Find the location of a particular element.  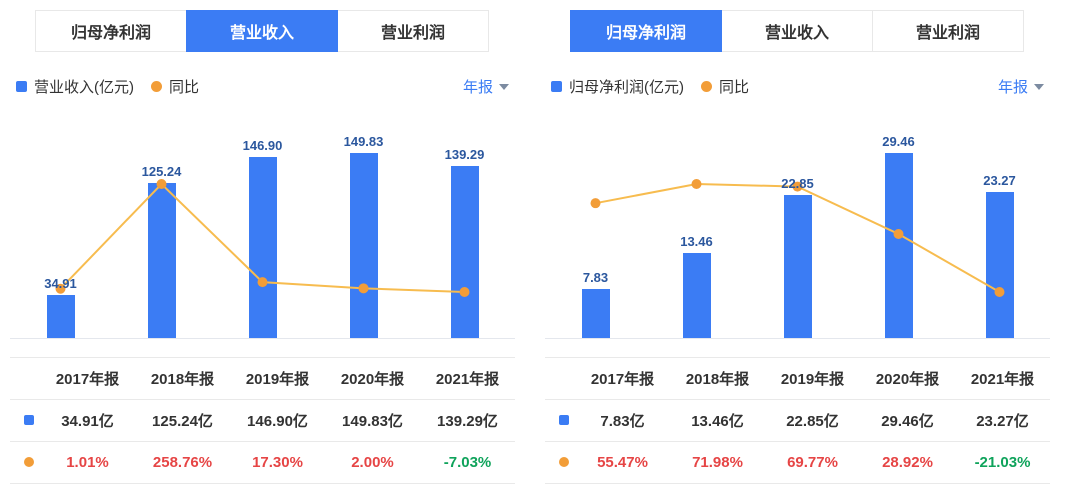

table-cell: 7.83亿 is located at coordinates (622, 421).